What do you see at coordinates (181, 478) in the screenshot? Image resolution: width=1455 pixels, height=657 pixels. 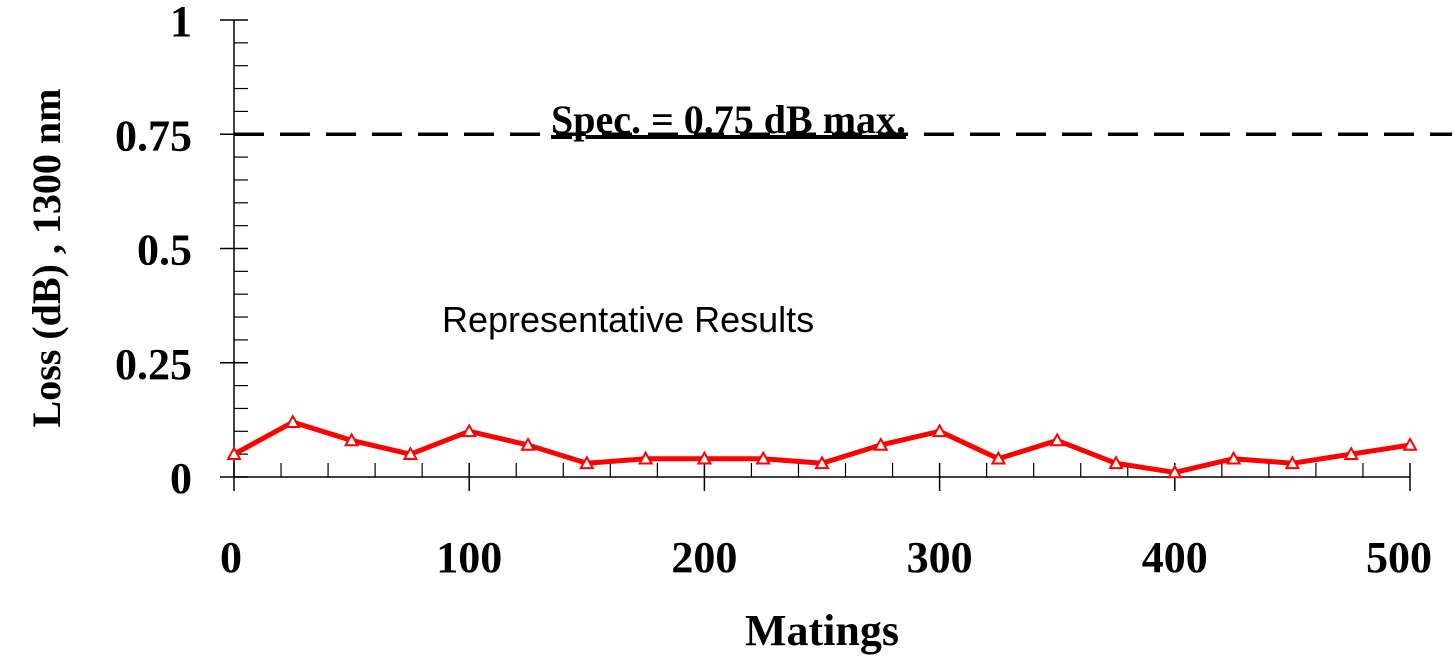 I see `y-tick-label: 0` at bounding box center [181, 478].